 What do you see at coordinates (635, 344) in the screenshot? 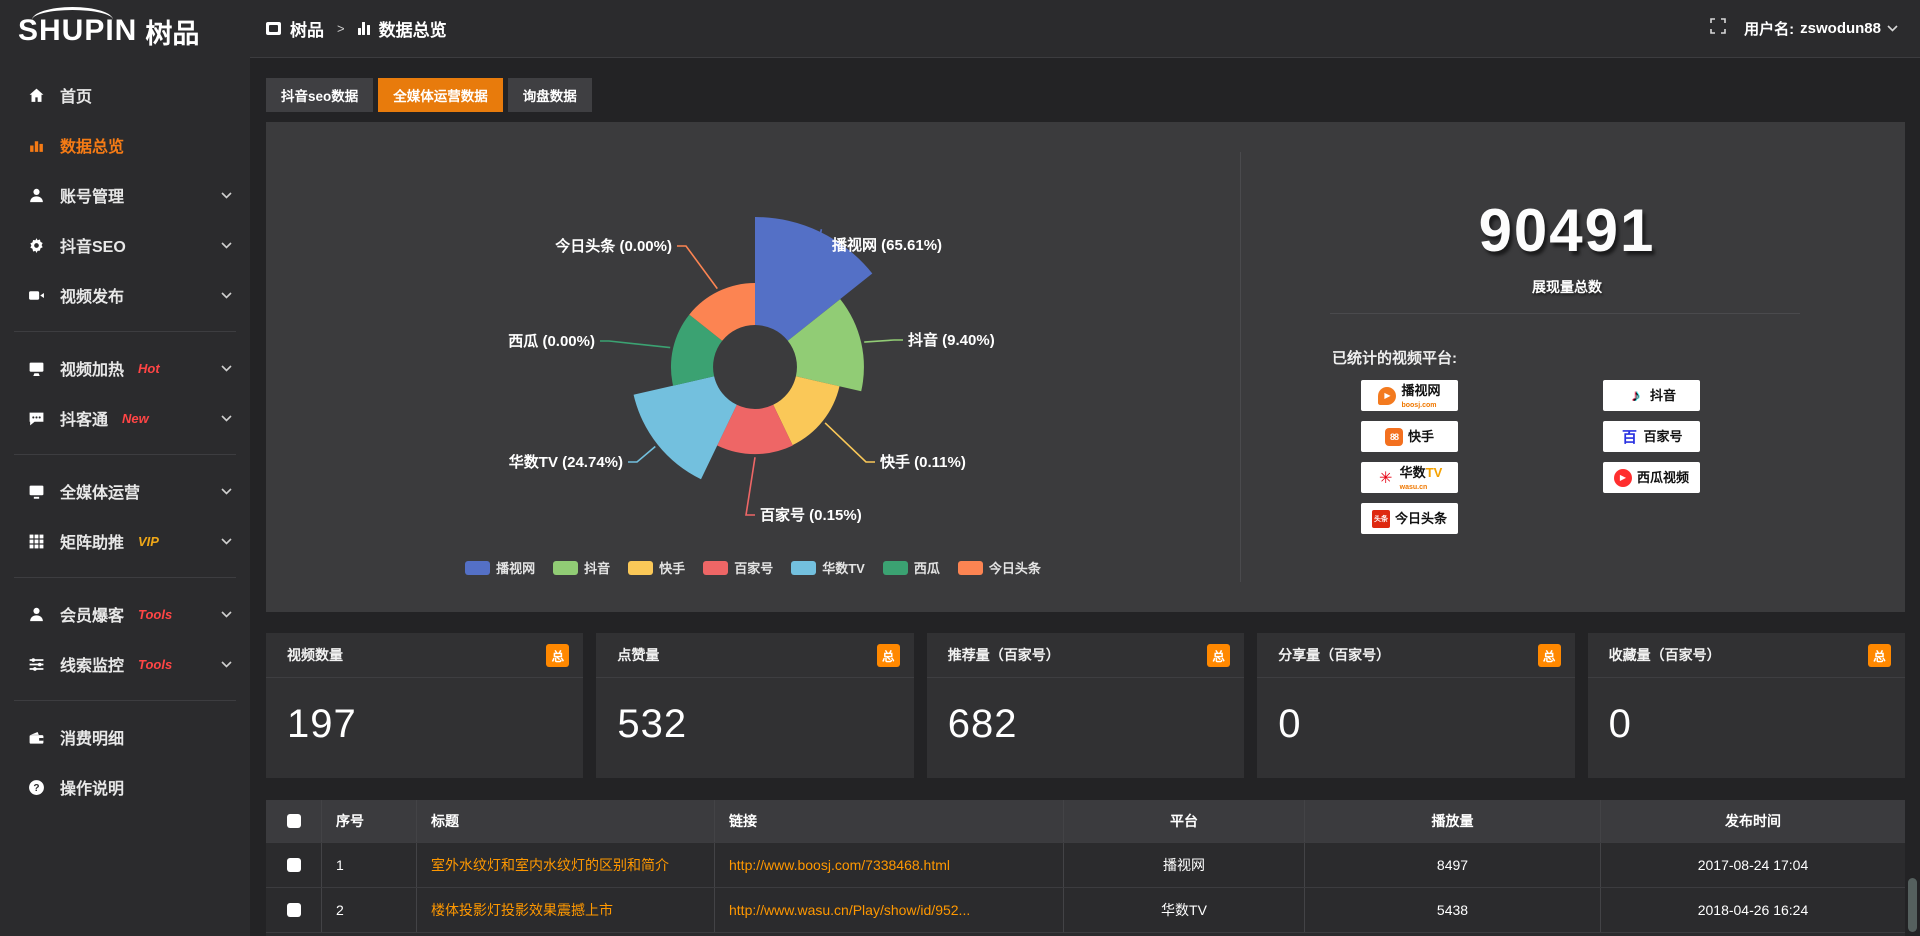
I see `label-line-西瓜` at bounding box center [635, 344].